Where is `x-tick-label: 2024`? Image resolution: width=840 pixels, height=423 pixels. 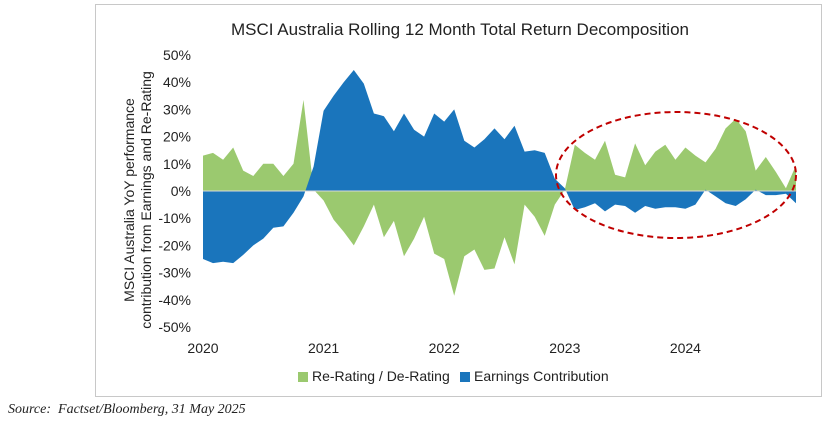
x-tick-label: 2024 is located at coordinates (685, 348).